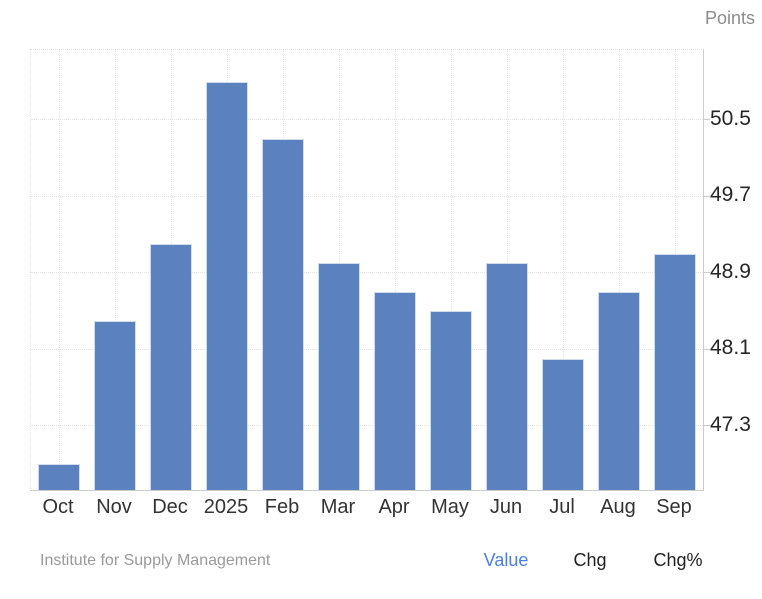 The image size is (762, 599). Describe the element at coordinates (678, 560) in the screenshot. I see `tab-chg-pct: Chg%` at that location.